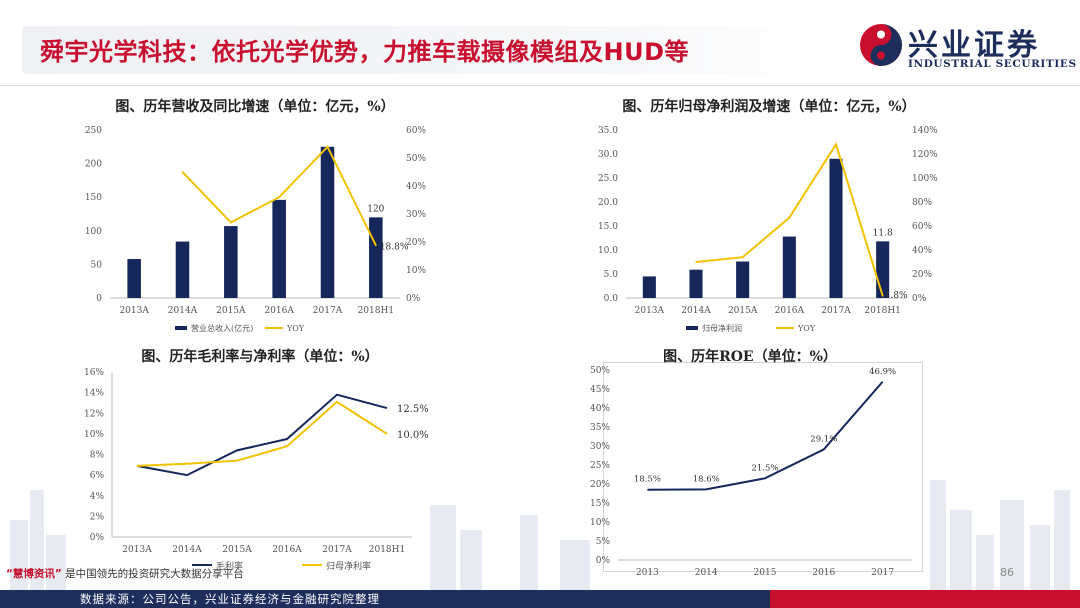 Image resolution: width=1080 pixels, height=608 pixels. I want to click on y-tick-label: 14%, so click(94, 394).